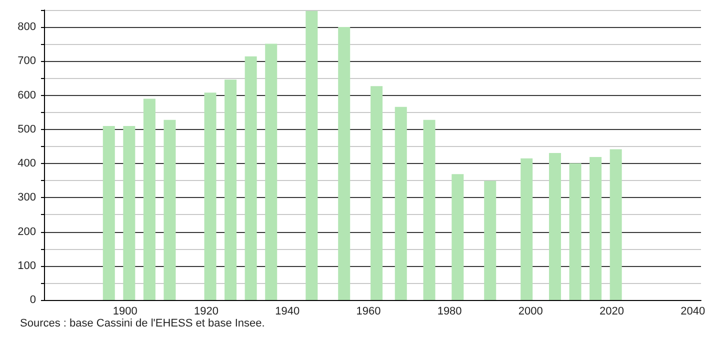 This screenshot has width=710, height=340. Describe the element at coordinates (530, 312) in the screenshot. I see `x-tick-label: 2000` at that location.